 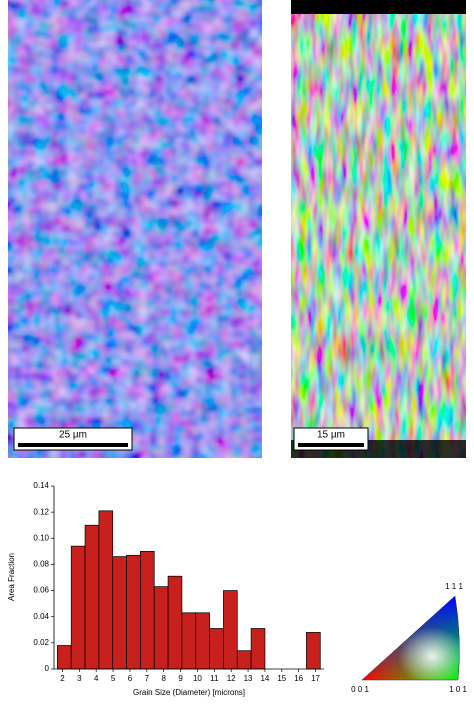 What do you see at coordinates (113, 678) in the screenshot?
I see `x-tick-label: 5` at bounding box center [113, 678].